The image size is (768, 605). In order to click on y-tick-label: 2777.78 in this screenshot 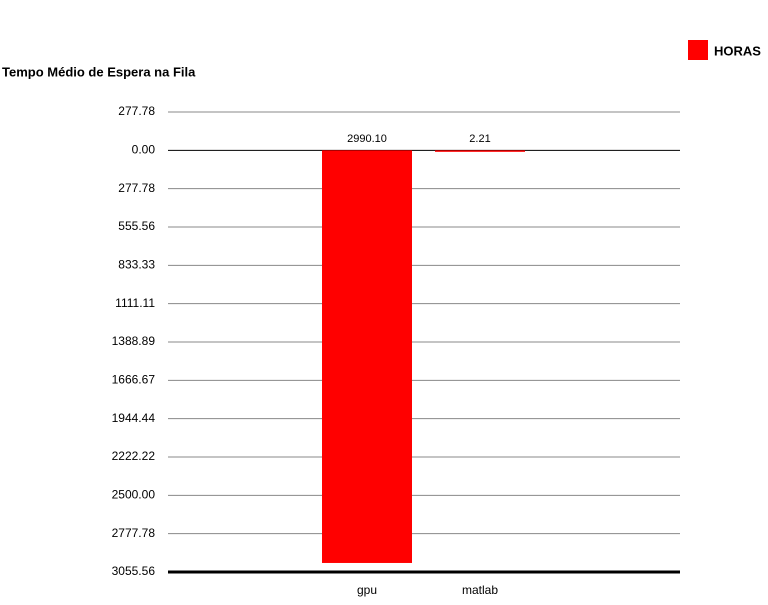, I will do `click(134, 533)`.